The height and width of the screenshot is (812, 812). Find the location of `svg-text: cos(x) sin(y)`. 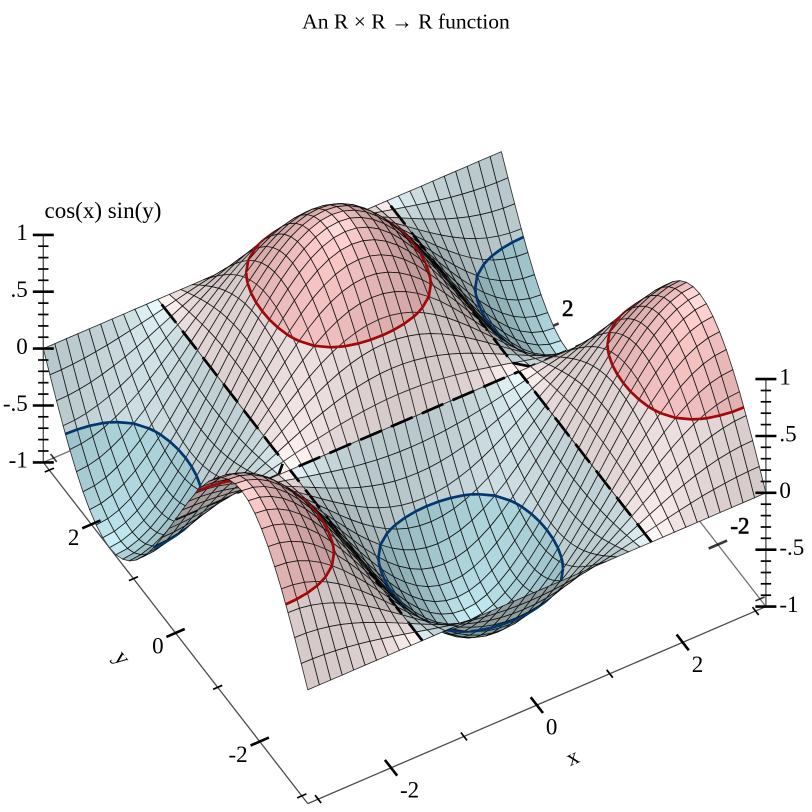

svg-text: cos(x) sin(y) is located at coordinates (103, 210).